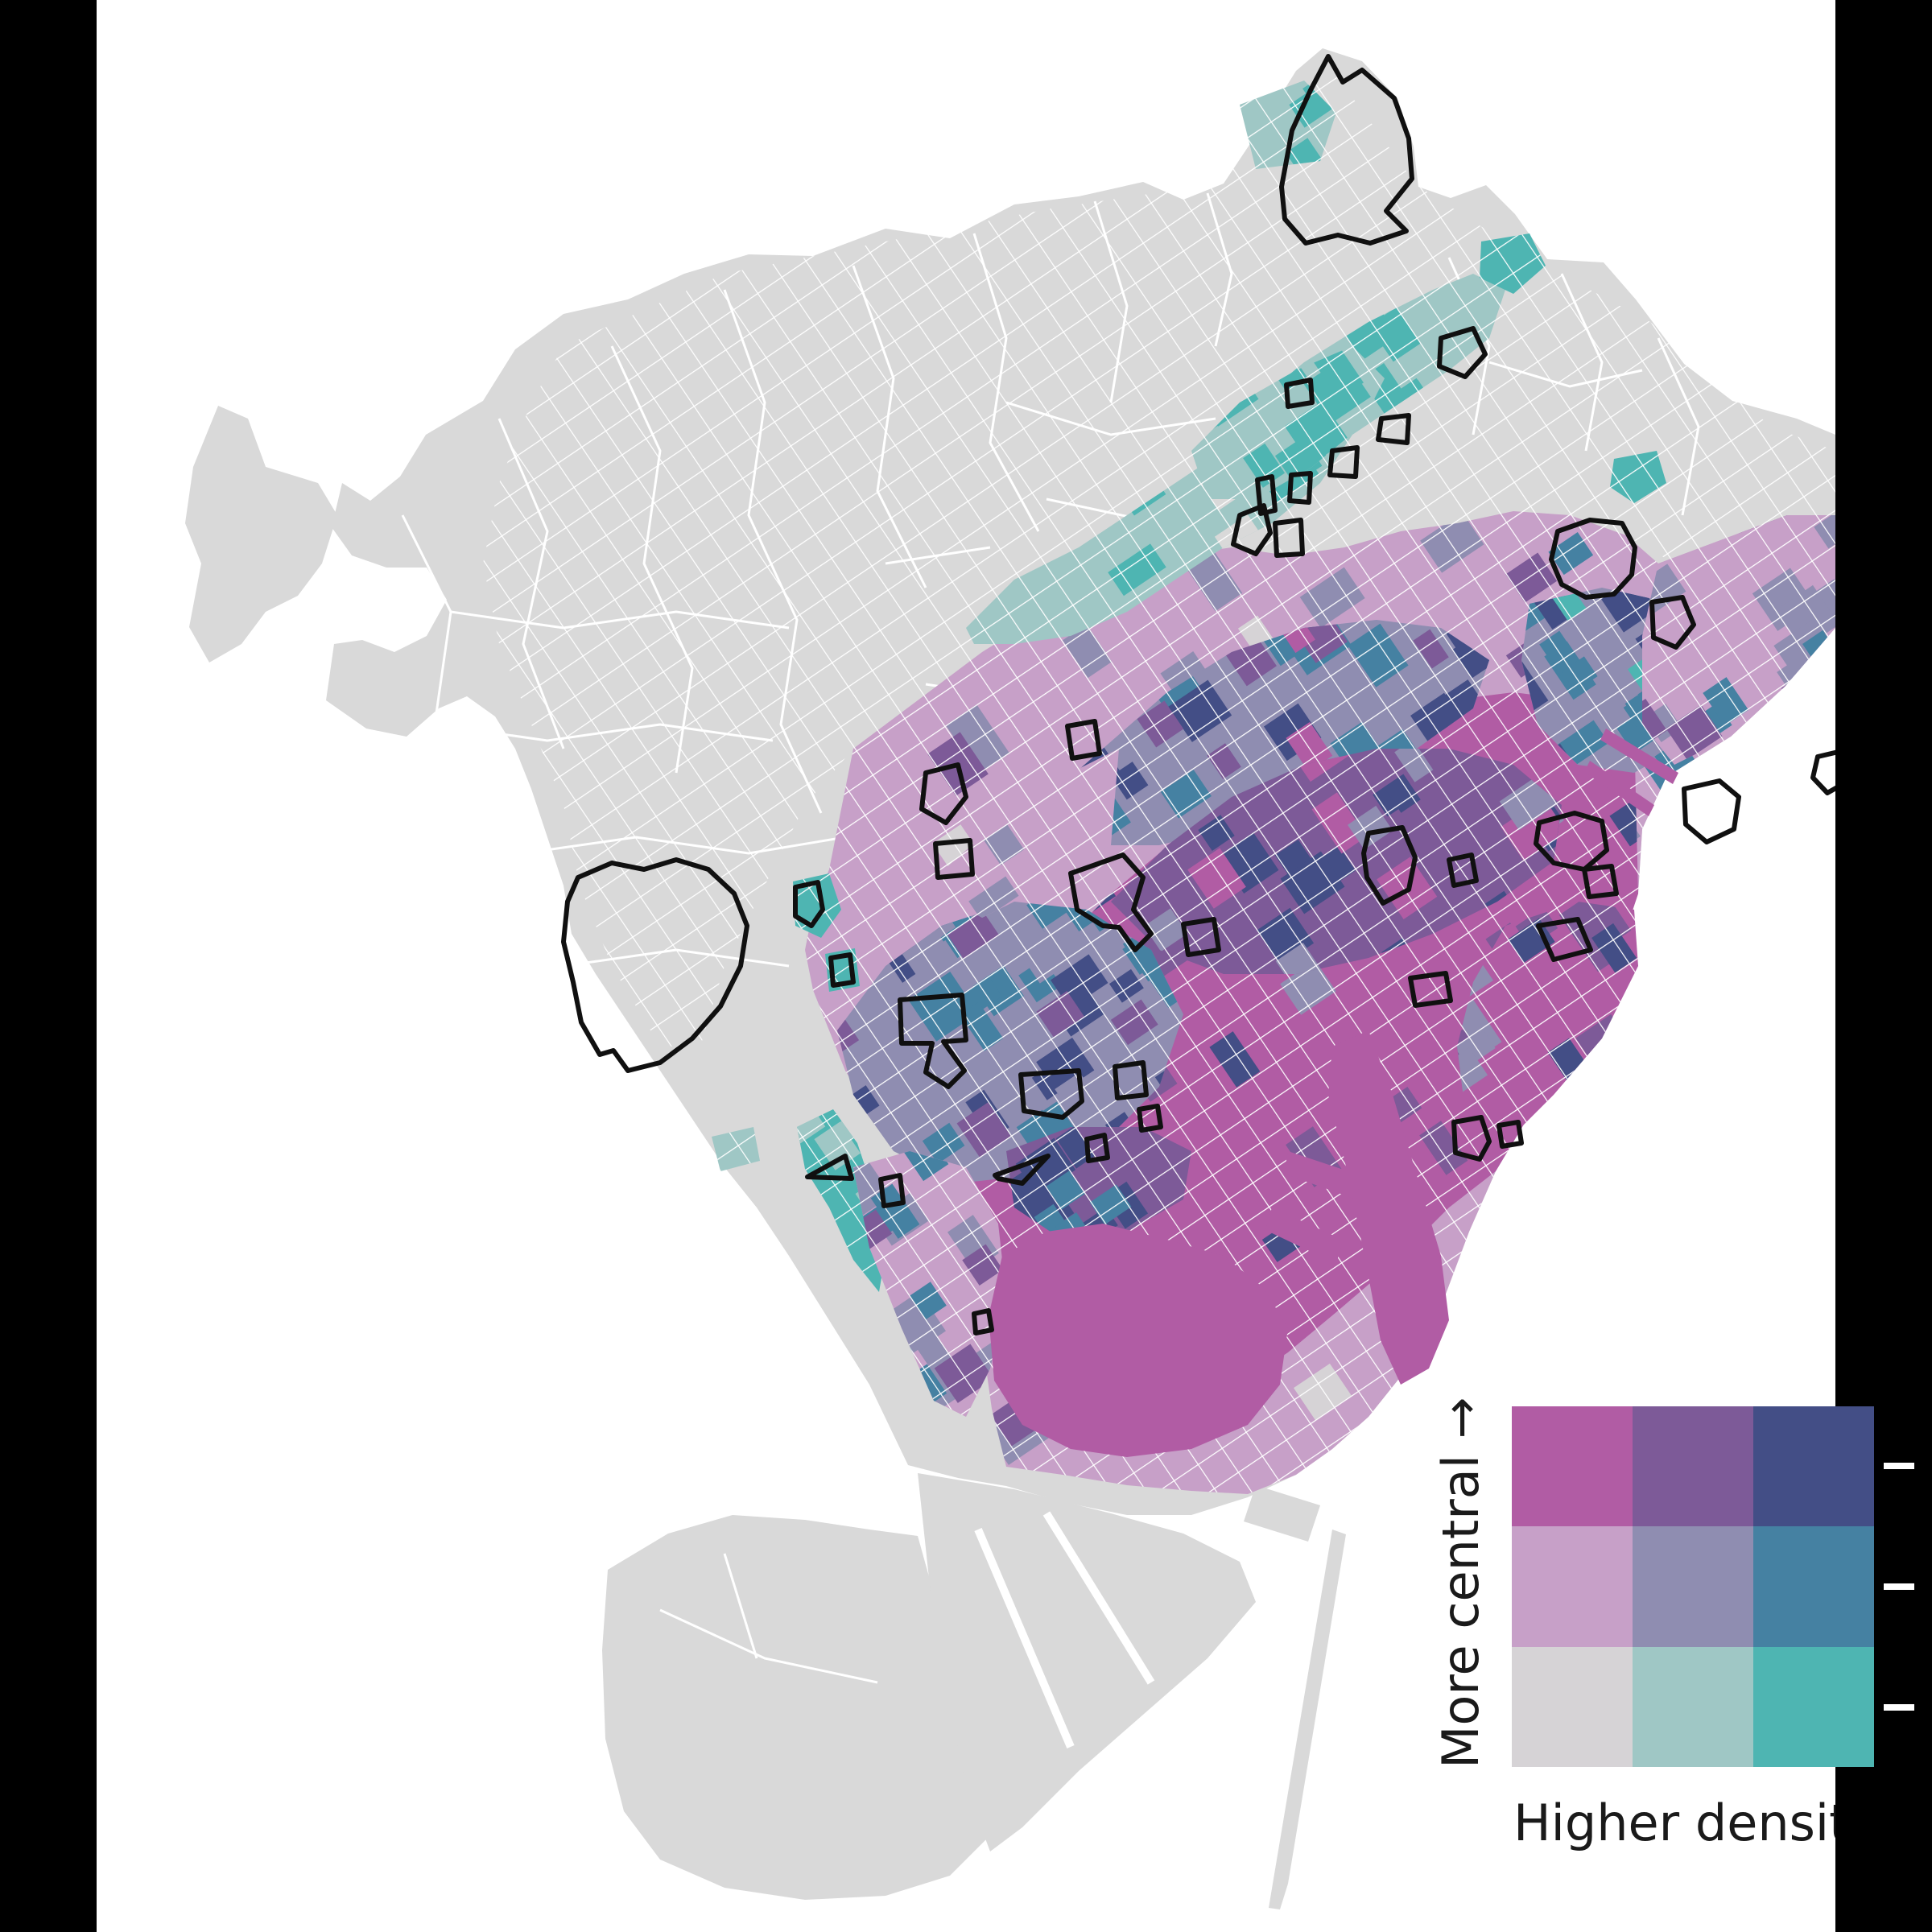 This screenshot has width=1932, height=1932. What do you see at coordinates (1572, 1586) in the screenshot?
I see `legend-cell-B1` at bounding box center [1572, 1586].